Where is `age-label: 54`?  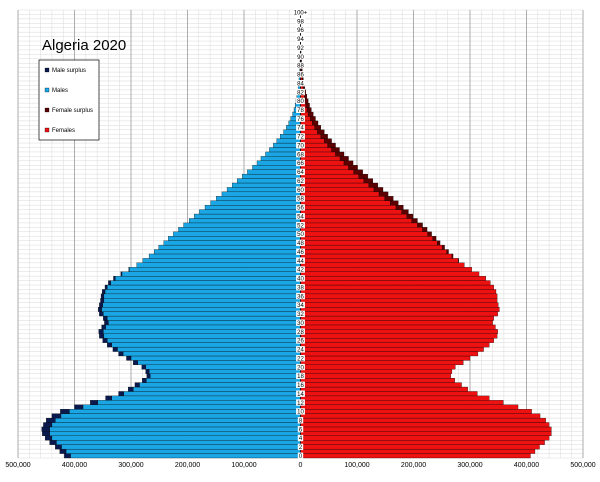 age-label: 54 is located at coordinates (300, 217).